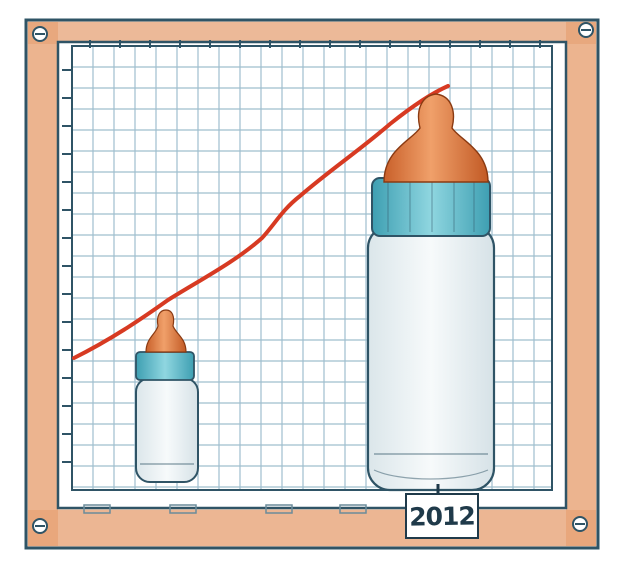 The image size is (620, 570). Describe the element at coordinates (225, 509) in the screenshot. I see `bottom-label-marks` at that location.